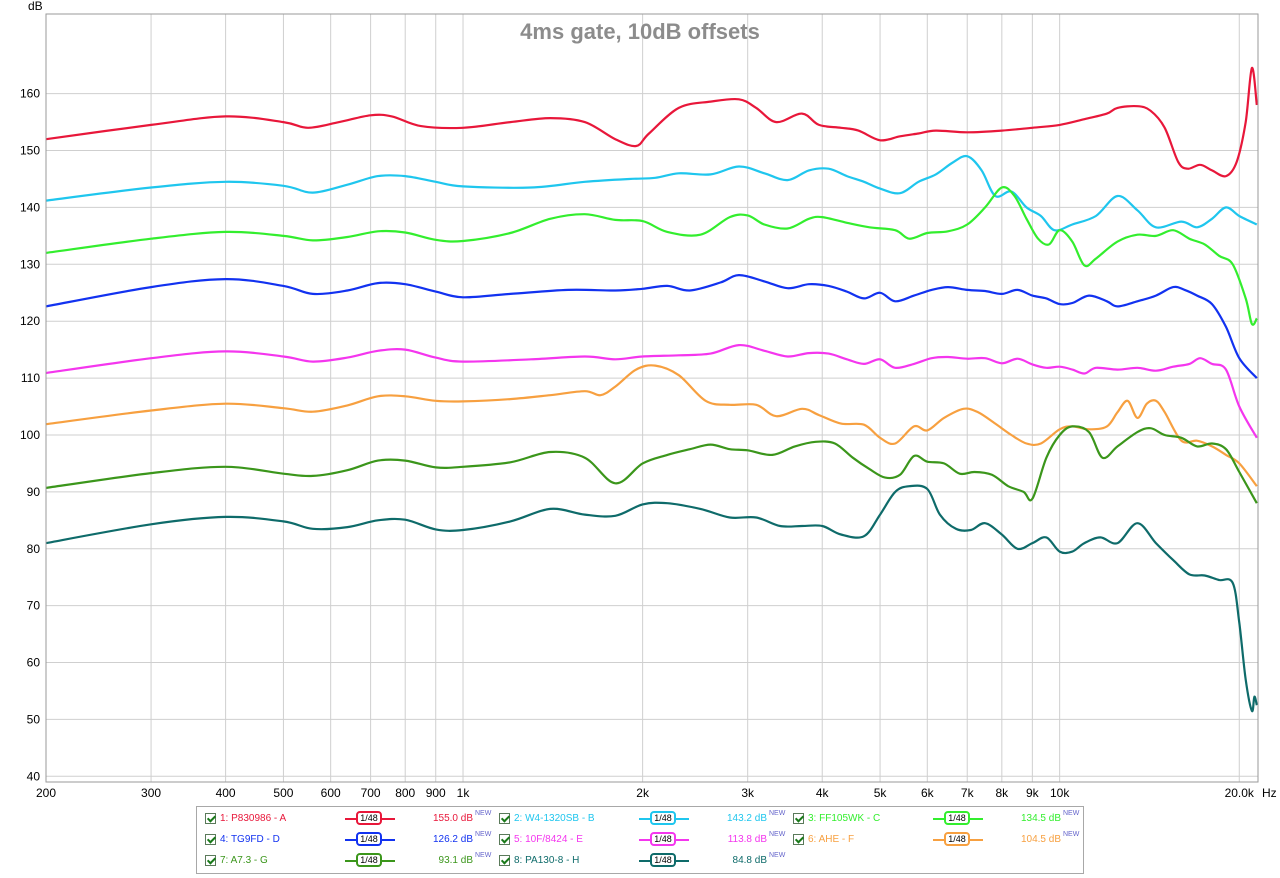 Image resolution: width=1280 pixels, height=878 pixels. I want to click on legend-entry: 3: FF105WK - C 1/48 134.5 dB NEW, so click(938, 819).